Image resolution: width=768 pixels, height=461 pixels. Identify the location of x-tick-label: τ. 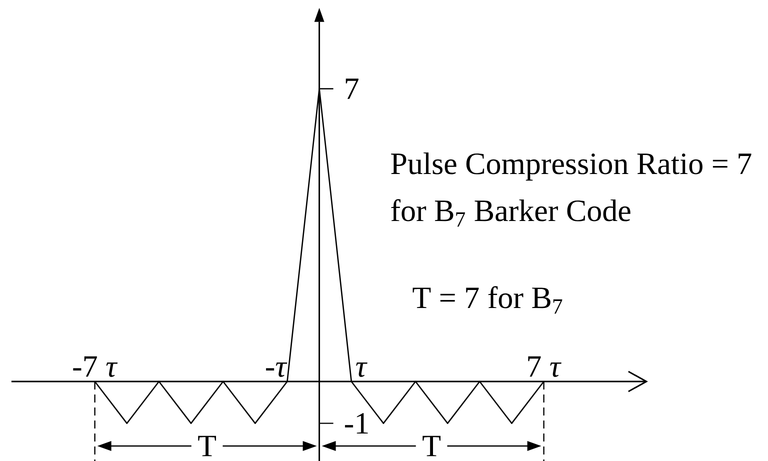
(362, 369).